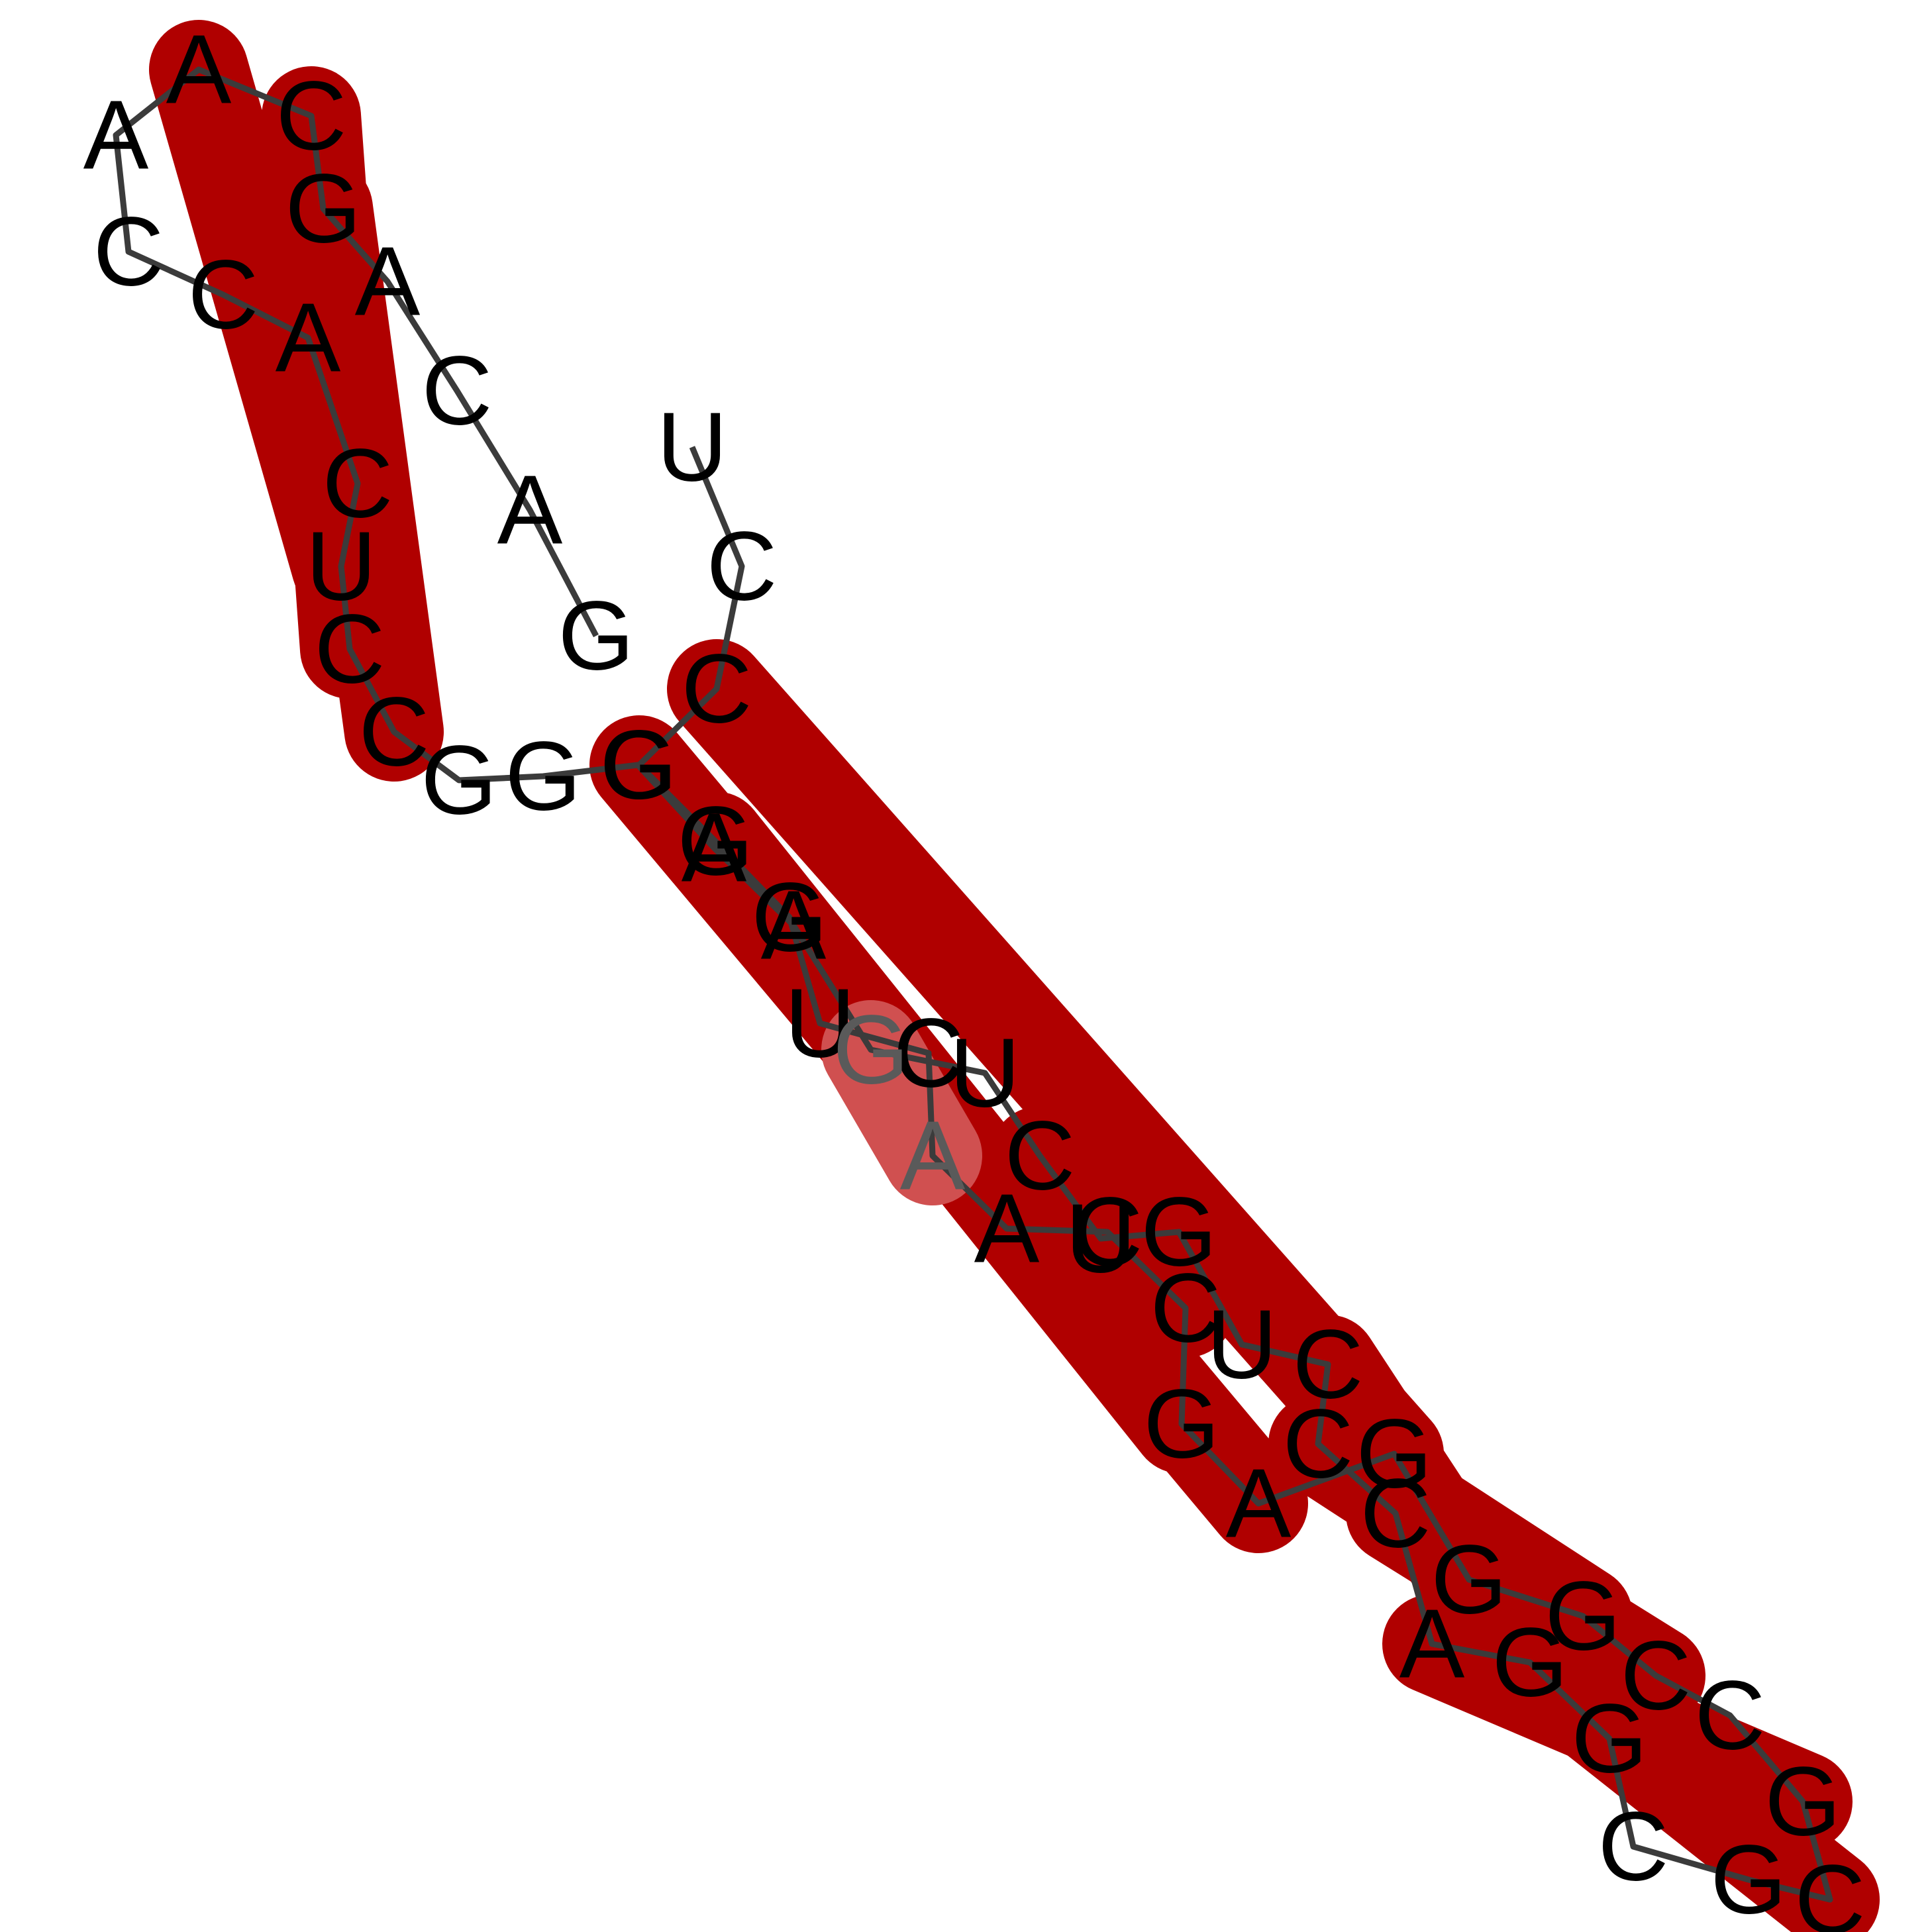  Describe the element at coordinates (1394, 1454) in the screenshot. I see `nucleotide-15: G` at that location.